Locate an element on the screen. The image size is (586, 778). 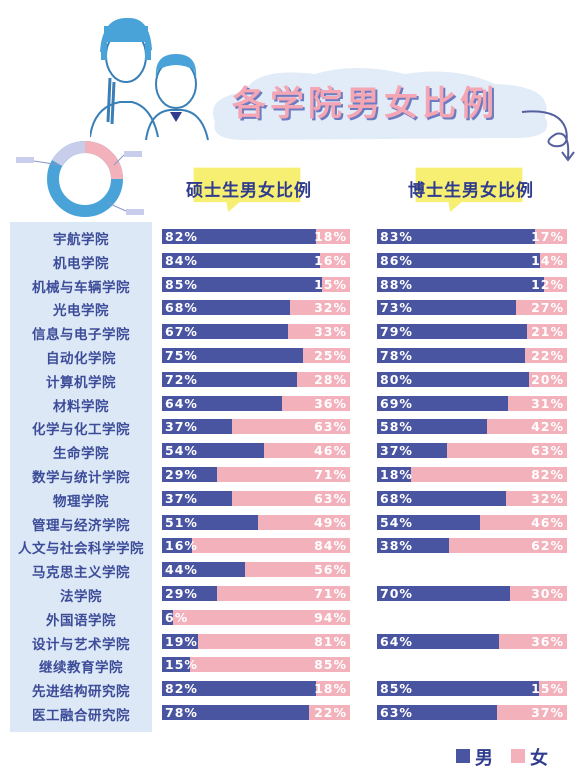
phd-female-label: 82% is located at coordinates (547, 474).